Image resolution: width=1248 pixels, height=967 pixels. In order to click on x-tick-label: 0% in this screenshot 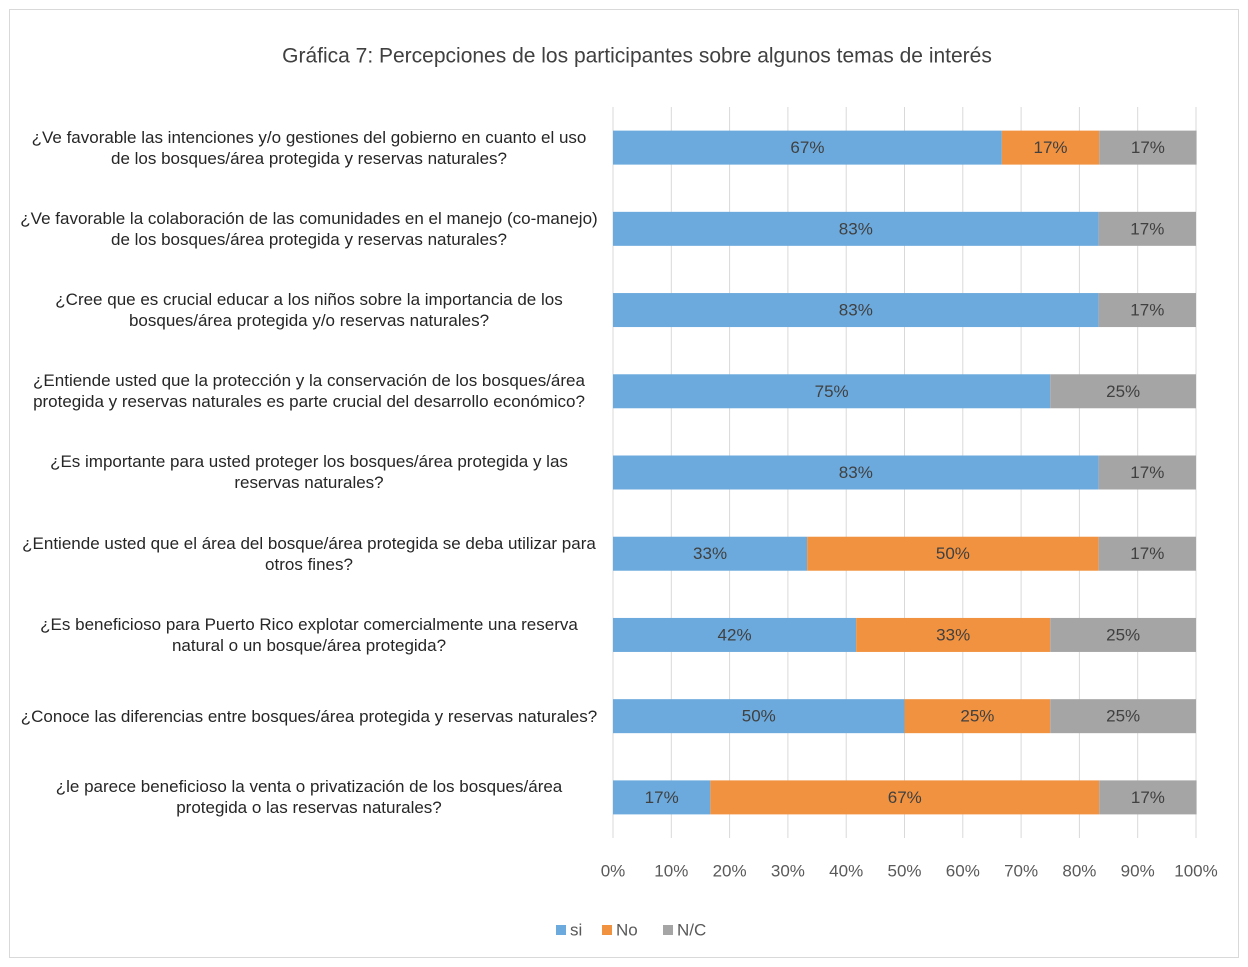, I will do `click(613, 870)`.